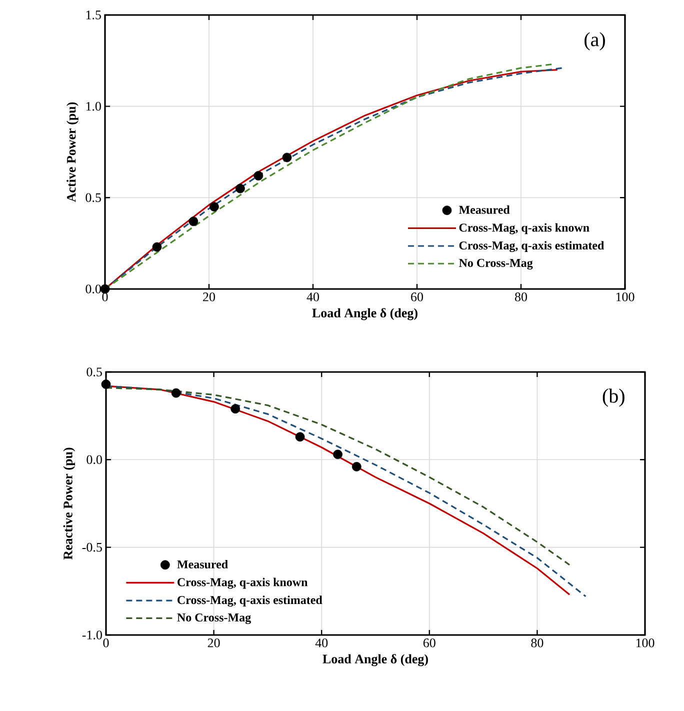  I want to click on annotation: (a), so click(594, 41).